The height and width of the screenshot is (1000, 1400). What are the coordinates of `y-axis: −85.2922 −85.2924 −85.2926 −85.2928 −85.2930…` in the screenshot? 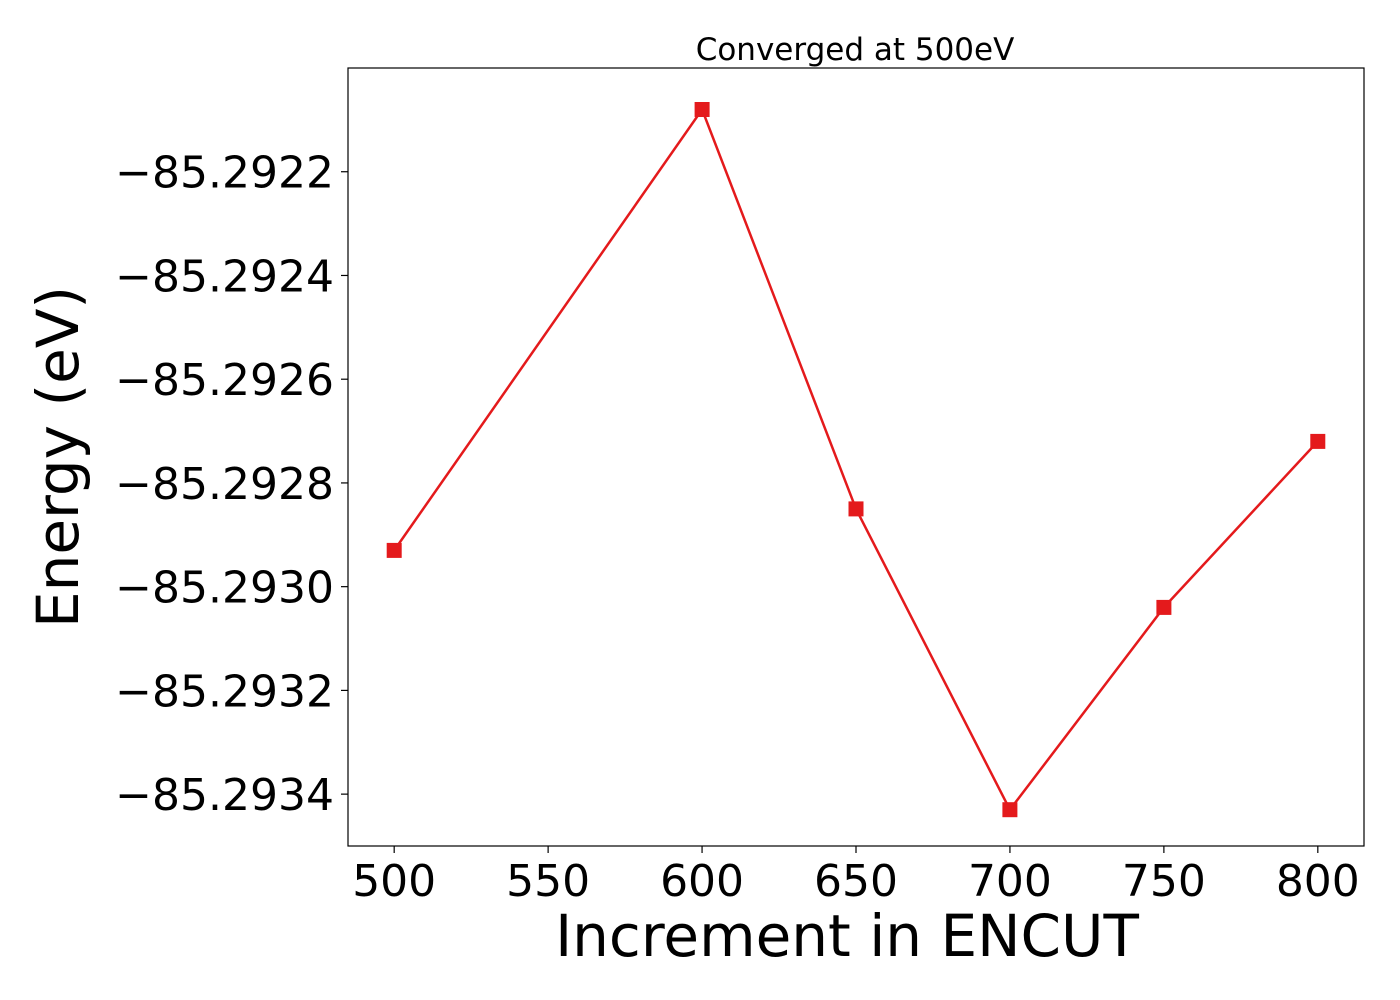 It's located at (231, 484).